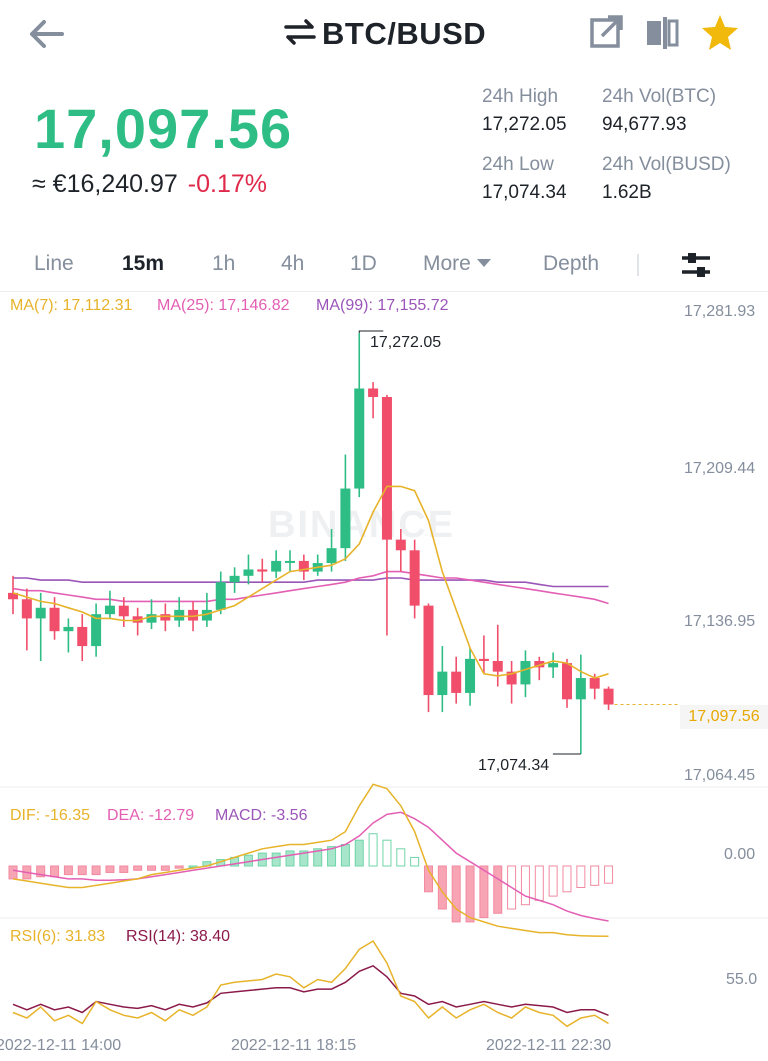 Image resolution: width=768 pixels, height=1061 pixels. What do you see at coordinates (720, 621) in the screenshot?
I see `y-tick-label: 17,136.95` at bounding box center [720, 621].